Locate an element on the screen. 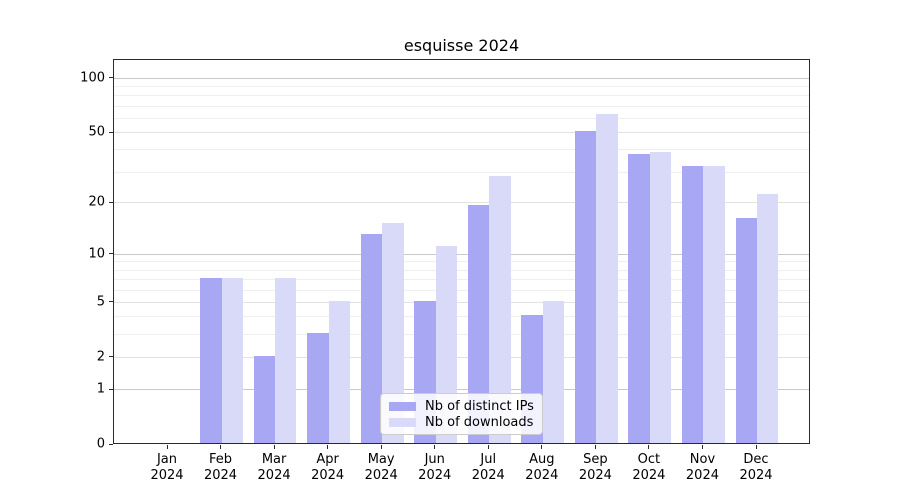 This screenshot has width=900, height=500. bar-jul-distinct-ips is located at coordinates (478, 324).